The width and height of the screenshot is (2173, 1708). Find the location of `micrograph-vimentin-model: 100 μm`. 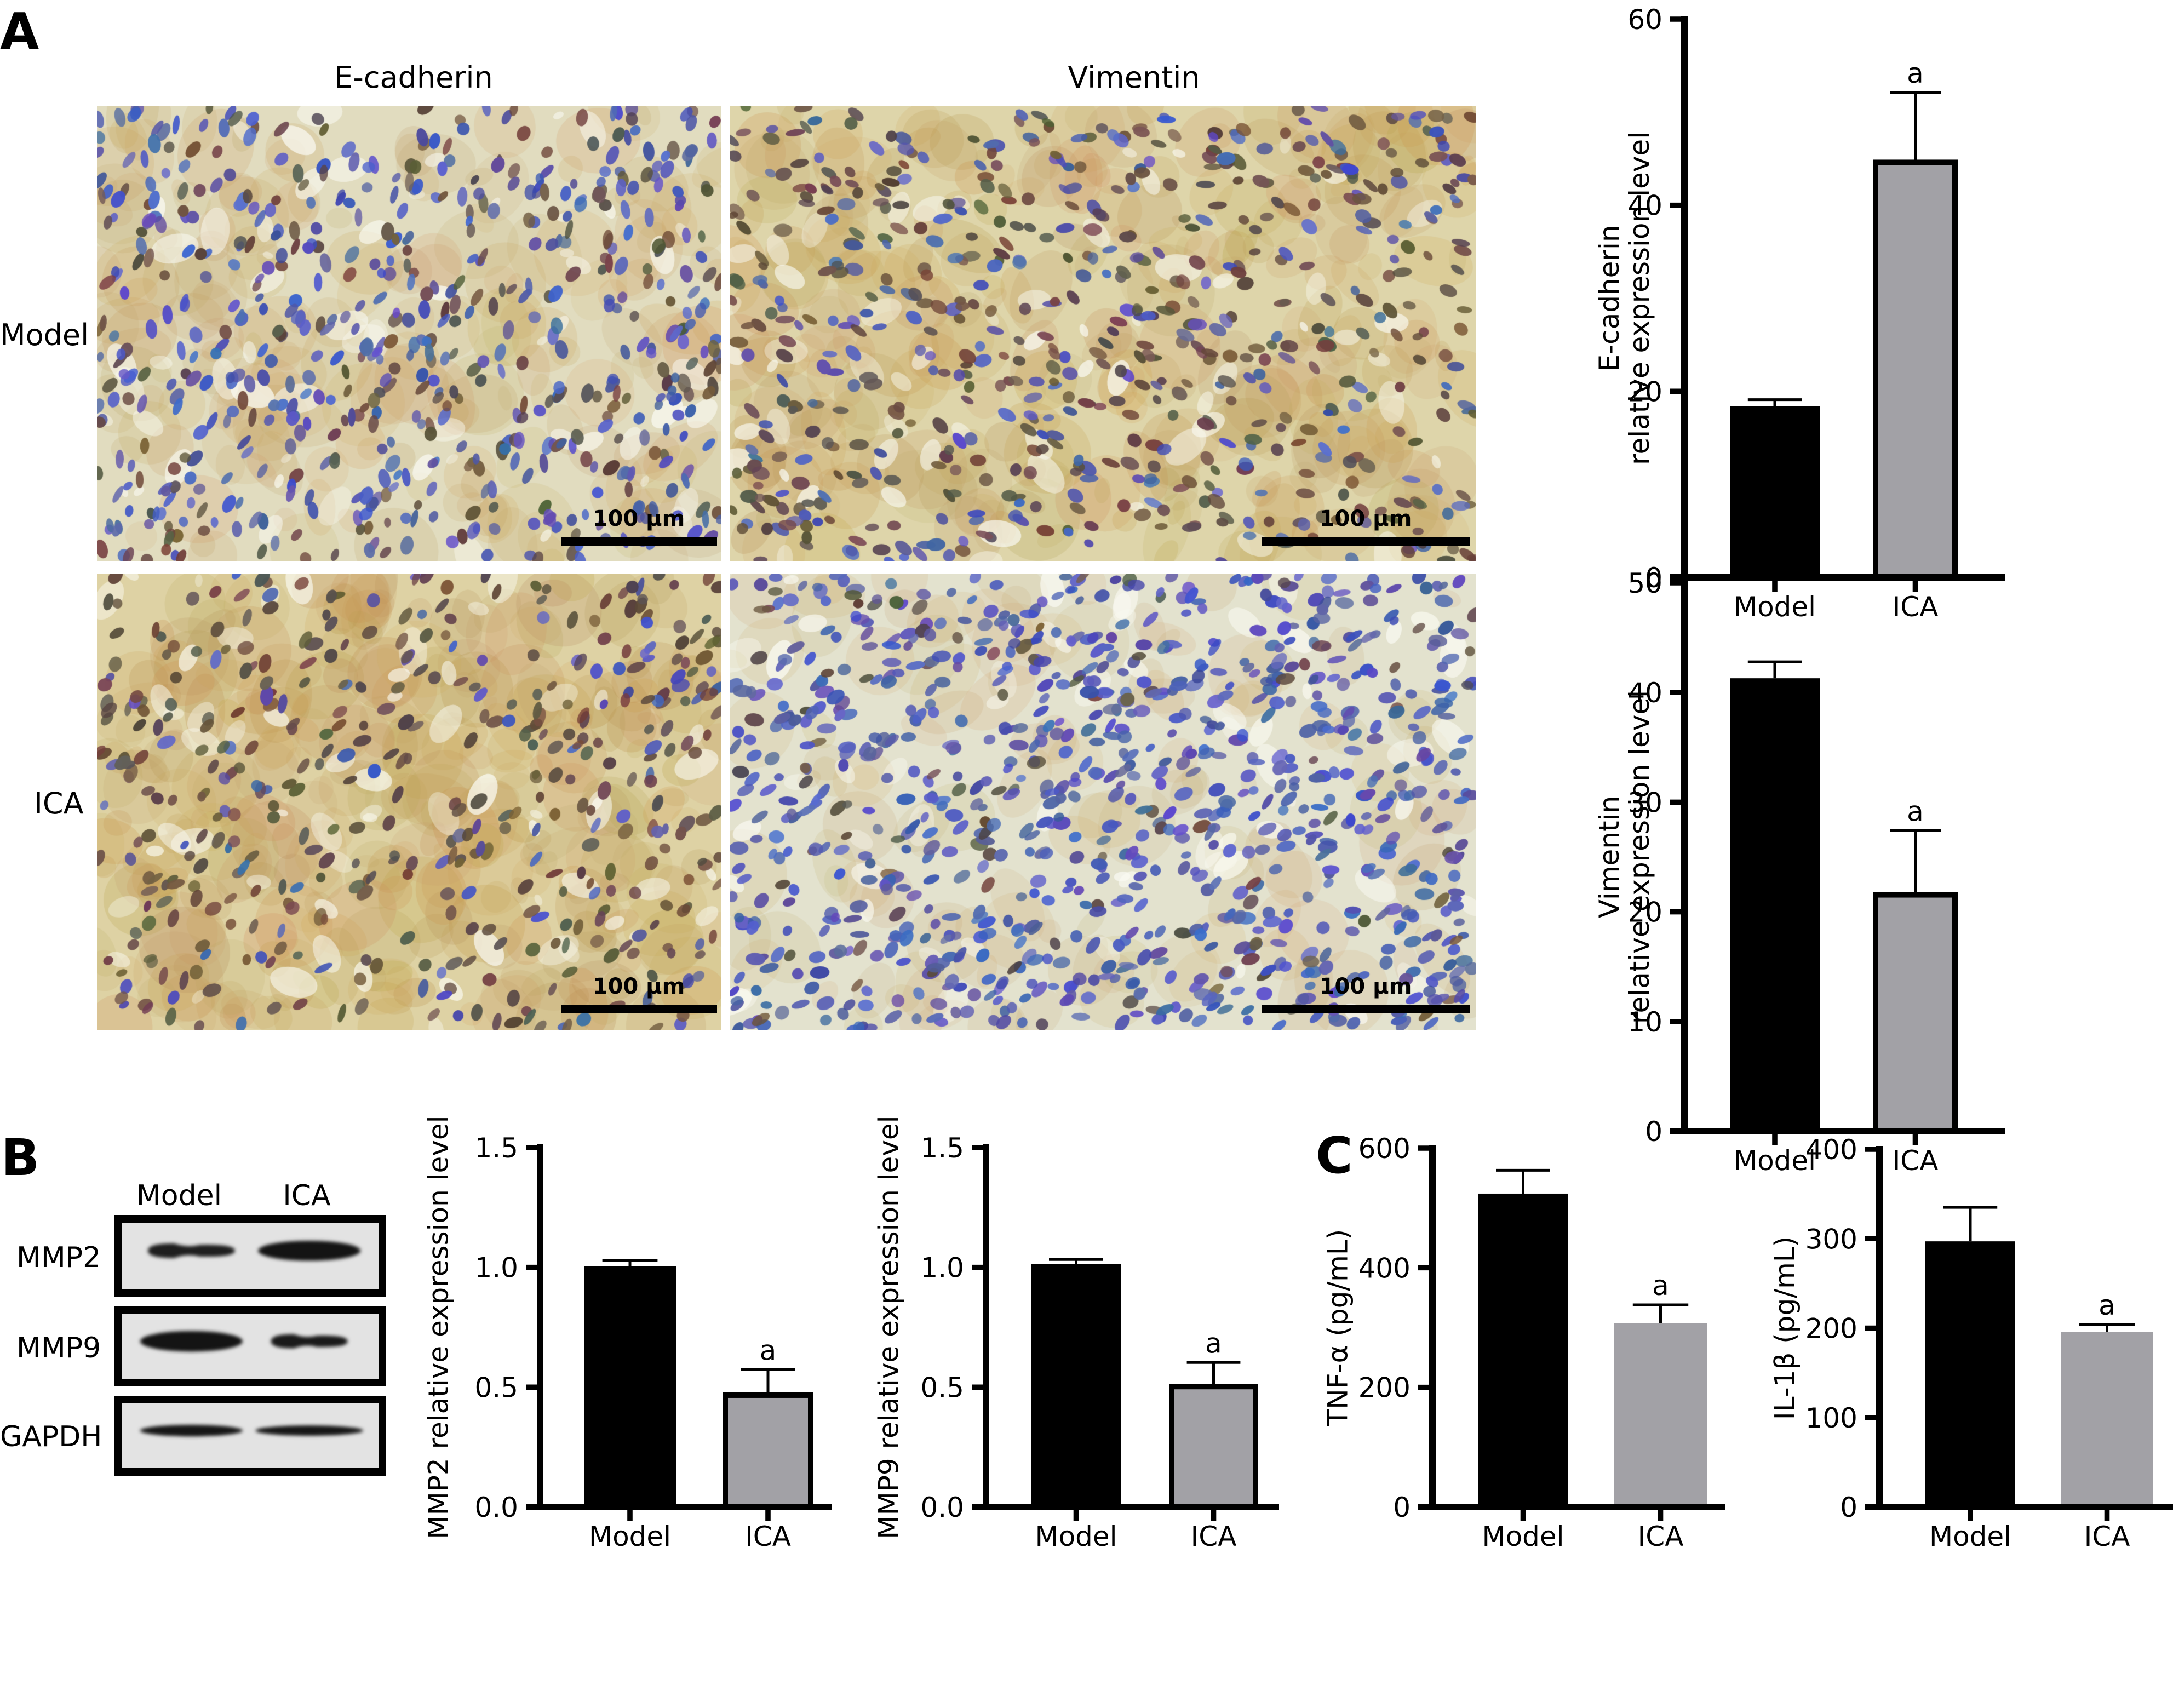

micrograph-vimentin-model: 100 μm is located at coordinates (1103, 333).